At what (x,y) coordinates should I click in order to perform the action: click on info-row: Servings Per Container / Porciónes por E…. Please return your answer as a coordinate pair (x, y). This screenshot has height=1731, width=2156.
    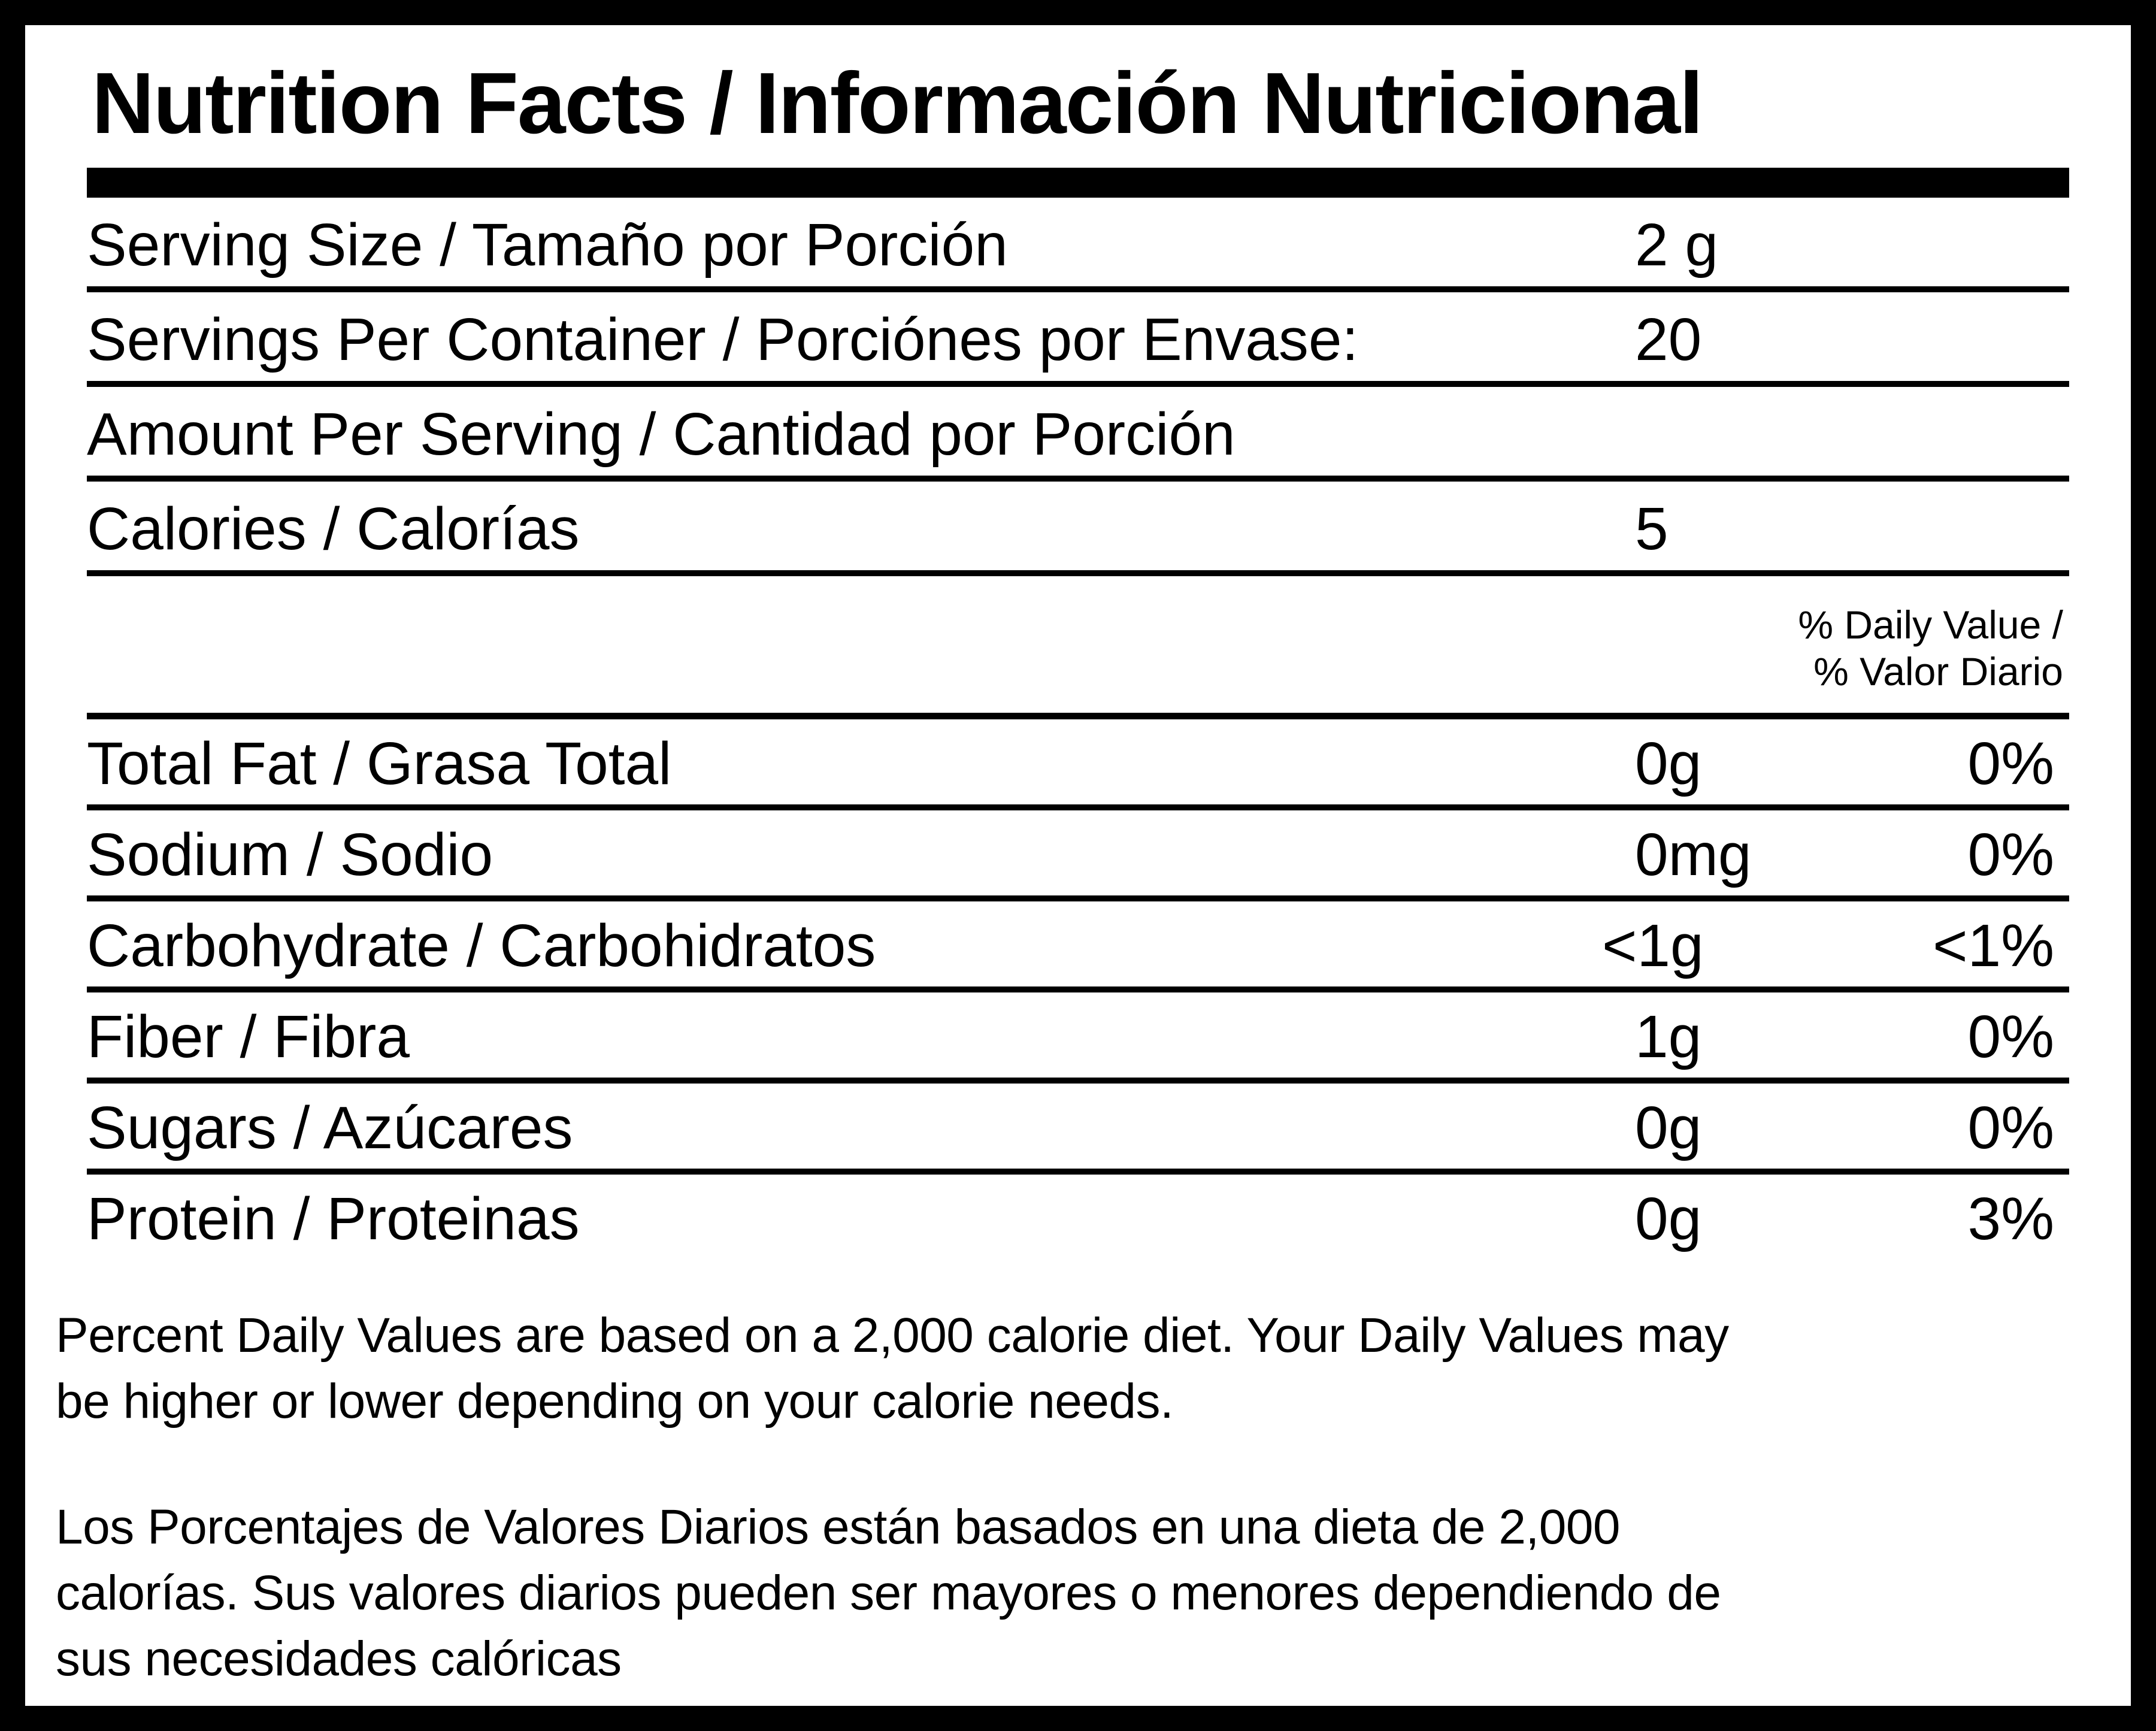
    Looking at the image, I should click on (1078, 339).